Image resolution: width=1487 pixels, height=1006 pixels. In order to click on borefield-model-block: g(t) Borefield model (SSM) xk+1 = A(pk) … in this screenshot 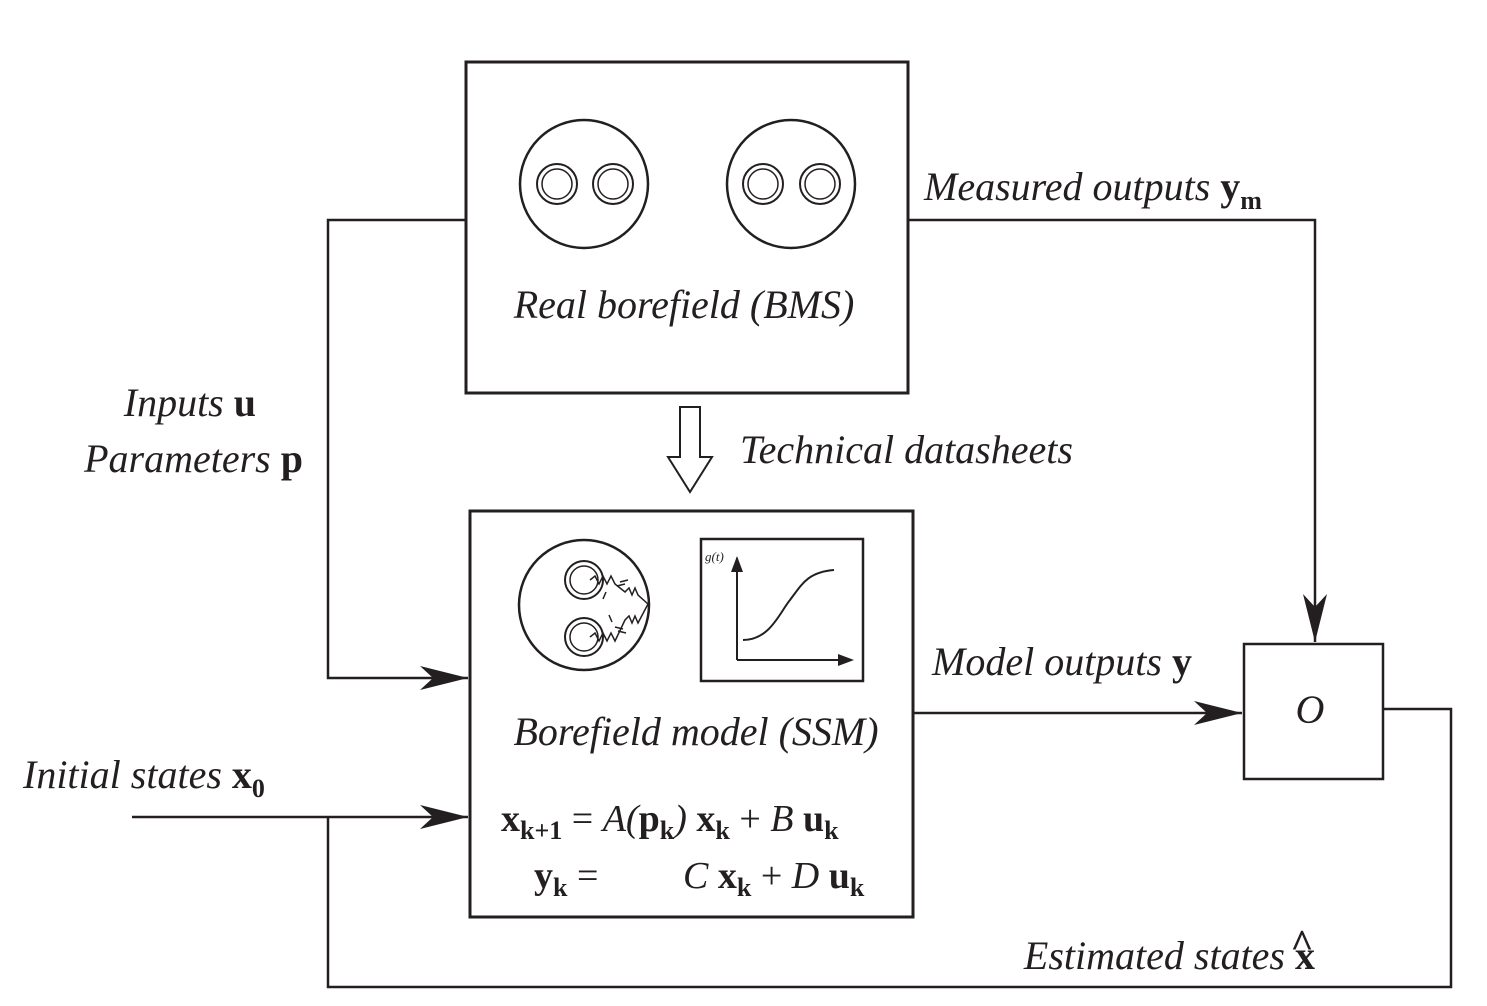, I will do `click(691, 714)`.